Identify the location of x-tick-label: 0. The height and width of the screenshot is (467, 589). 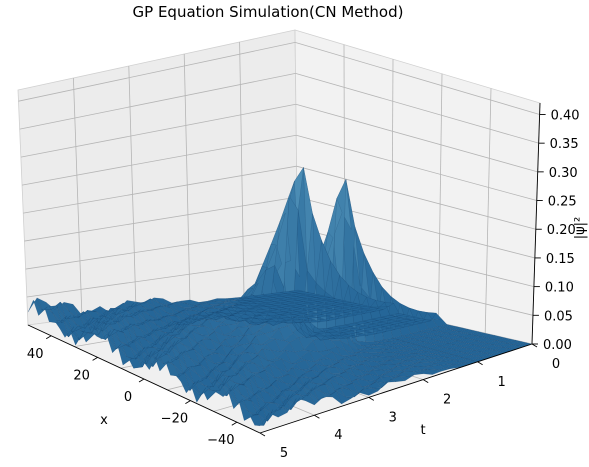
(128, 397).